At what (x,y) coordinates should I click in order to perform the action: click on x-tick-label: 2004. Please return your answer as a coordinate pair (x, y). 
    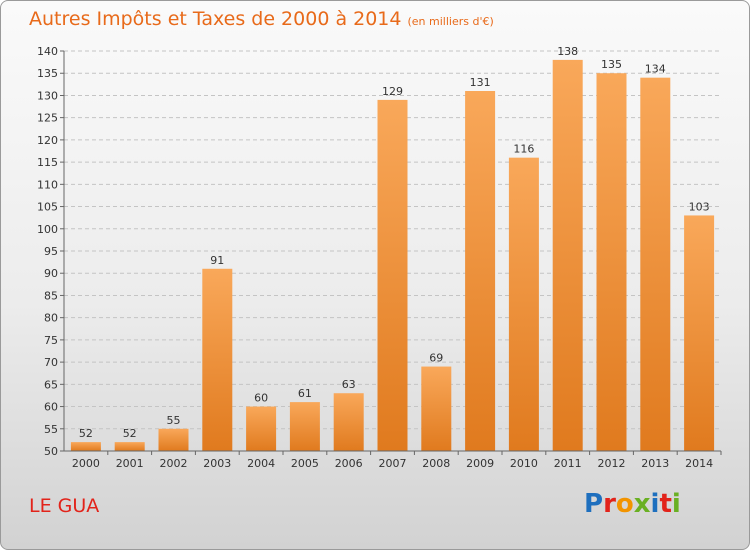
    Looking at the image, I should click on (261, 463).